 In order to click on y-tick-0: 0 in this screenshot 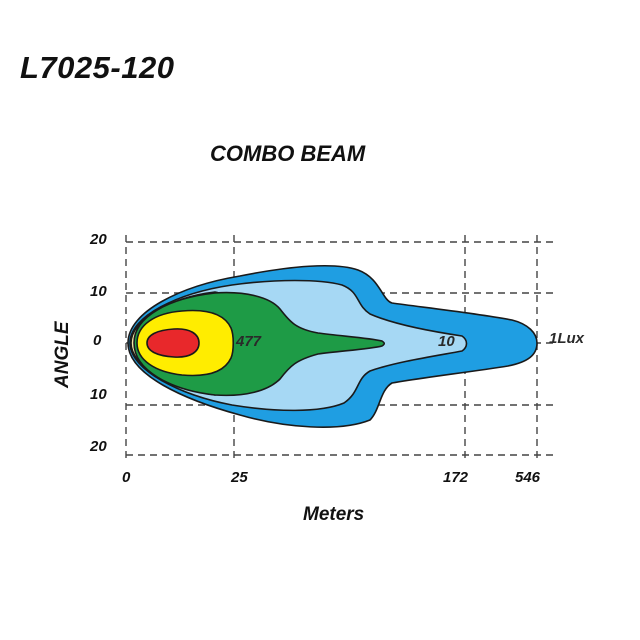, I will do `click(97, 340)`.